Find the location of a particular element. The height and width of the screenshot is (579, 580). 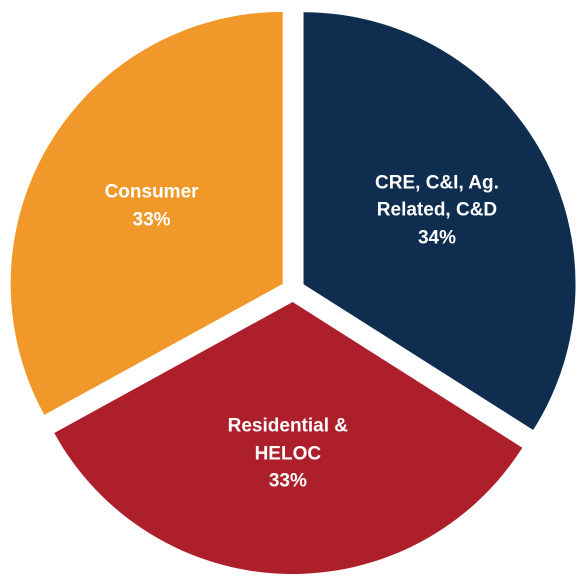

slice-label: CRE, C&I, Ag. Related, C&D 34% is located at coordinates (437, 211).